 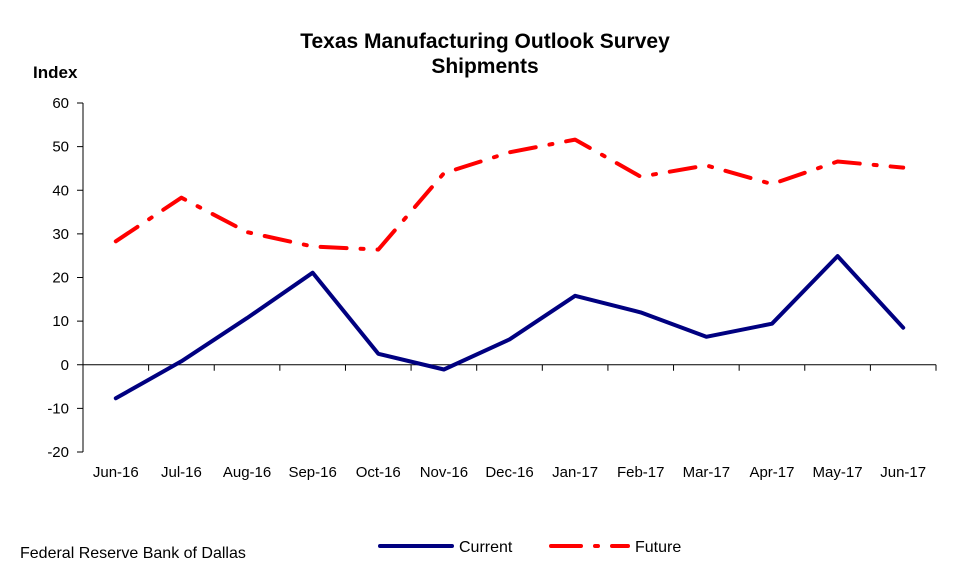 What do you see at coordinates (60, 190) in the screenshot?
I see `y-tick-label: 40` at bounding box center [60, 190].